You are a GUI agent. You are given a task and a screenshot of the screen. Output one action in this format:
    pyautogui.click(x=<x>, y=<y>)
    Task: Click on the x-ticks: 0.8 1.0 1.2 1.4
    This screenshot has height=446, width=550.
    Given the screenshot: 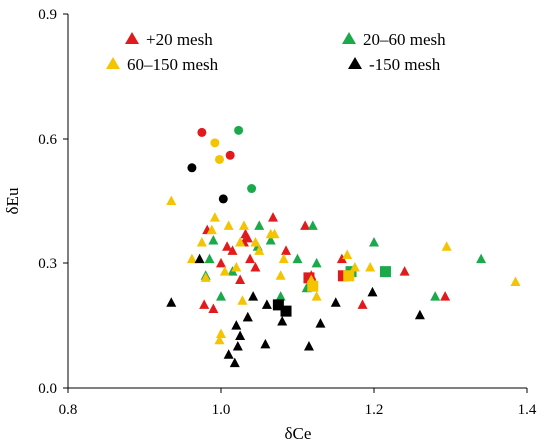 What is the action you would take?
    pyautogui.click(x=298, y=403)
    